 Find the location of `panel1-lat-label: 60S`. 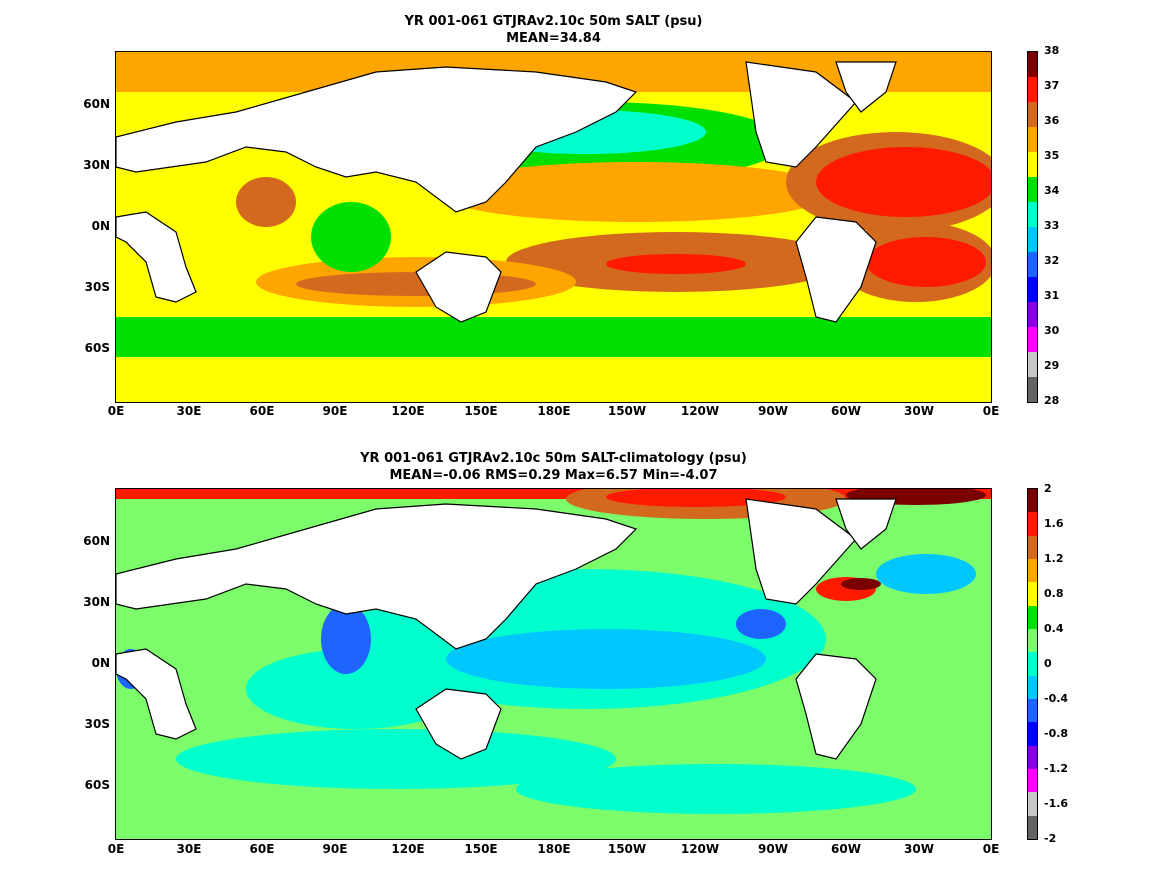

panel1-lat-label: 60S is located at coordinates (97, 348).